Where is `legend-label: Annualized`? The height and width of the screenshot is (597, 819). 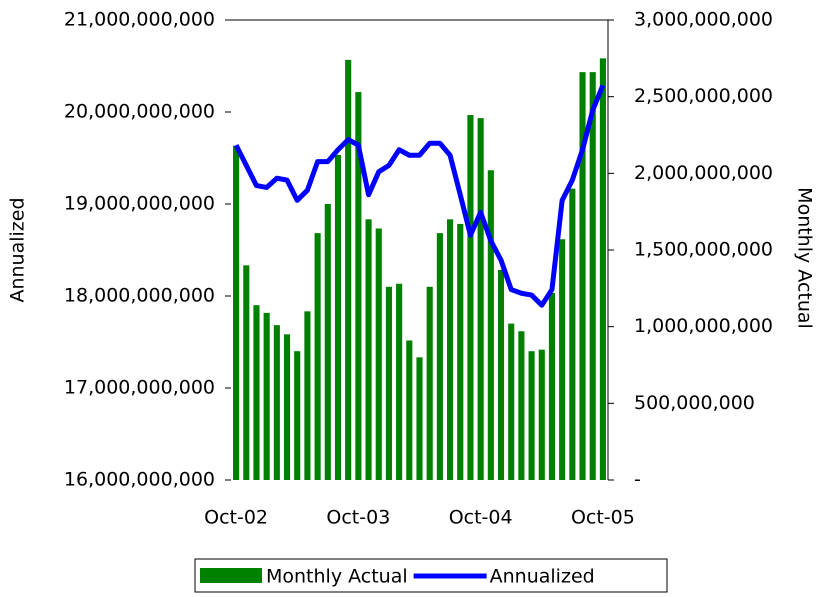 legend-label: Annualized is located at coordinates (542, 577).